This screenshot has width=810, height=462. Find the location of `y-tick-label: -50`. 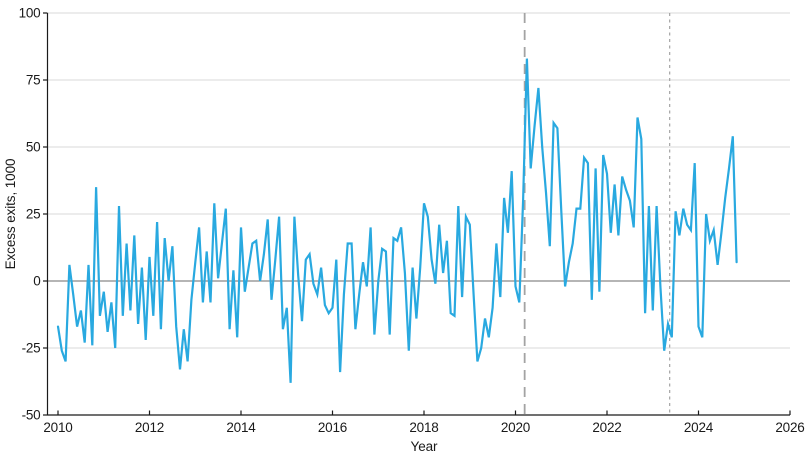

y-tick-label: -50 is located at coordinates (31, 415).